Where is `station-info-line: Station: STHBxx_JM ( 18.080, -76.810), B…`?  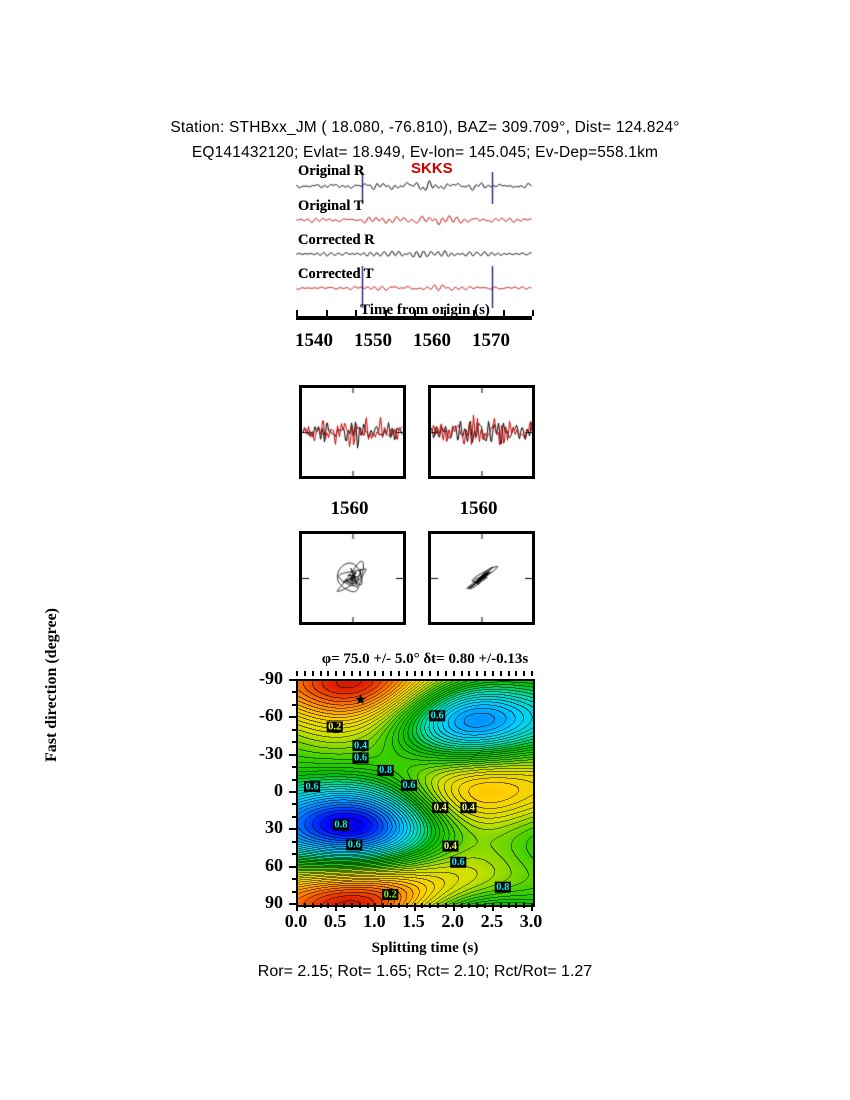 station-info-line: Station: STHBxx_JM ( 18.080, -76.810), B… is located at coordinates (425, 127).